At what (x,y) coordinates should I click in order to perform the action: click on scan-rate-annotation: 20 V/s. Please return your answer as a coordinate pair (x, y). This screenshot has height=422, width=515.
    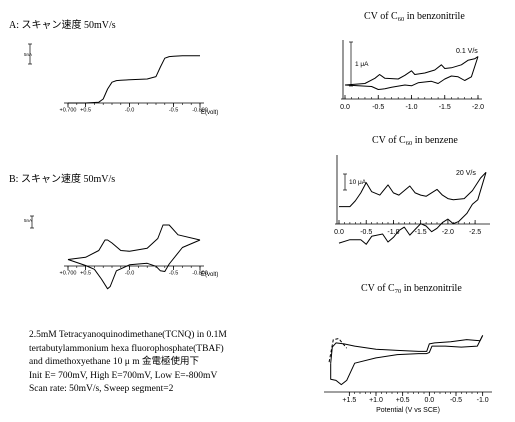
    Looking at the image, I should click on (466, 173).